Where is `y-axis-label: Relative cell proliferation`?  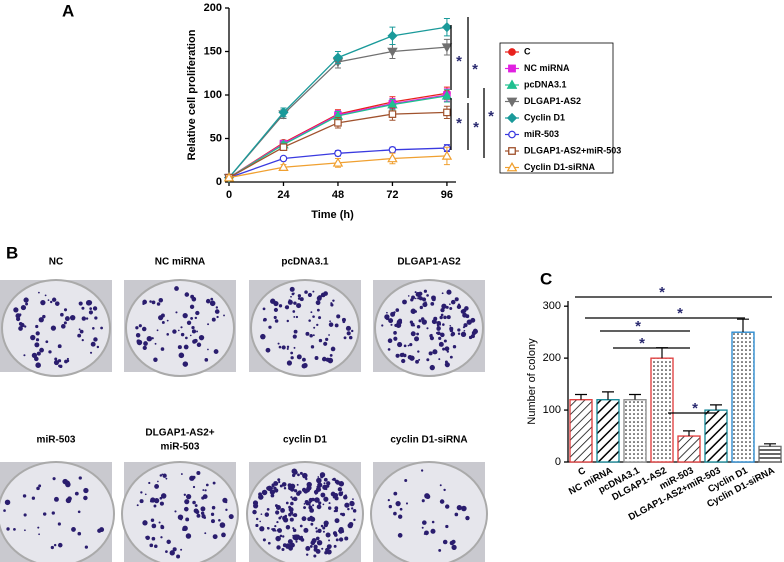
y-axis-label: Relative cell proliferation is located at coordinates (192, 94).